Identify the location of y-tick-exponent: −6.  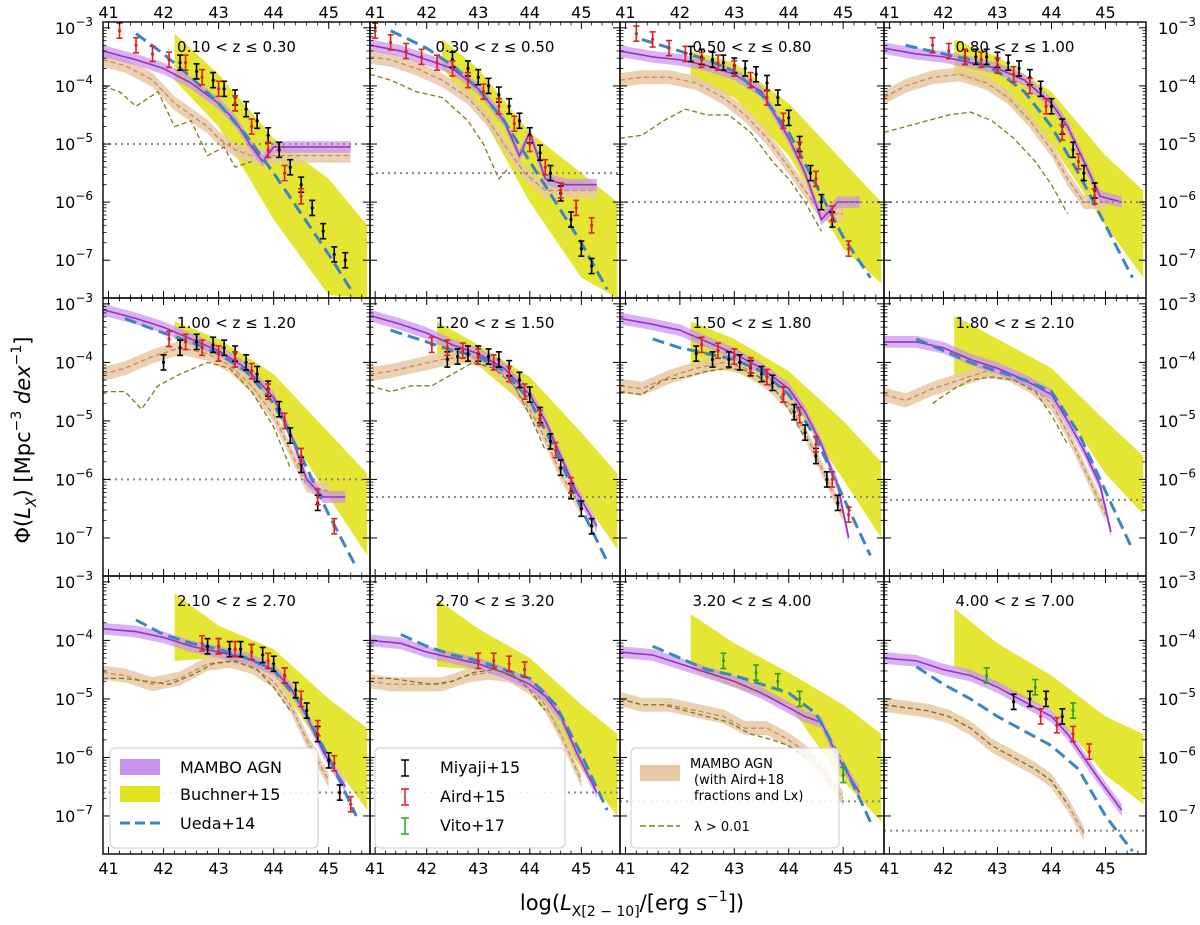
(1187, 751).